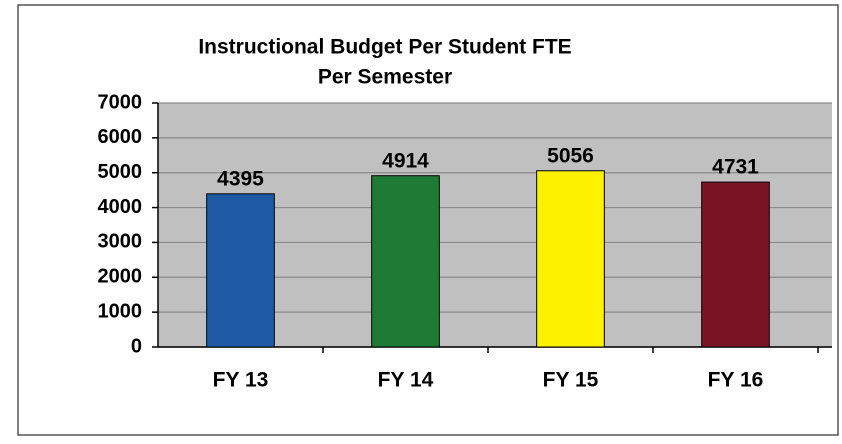 Image resolution: width=842 pixels, height=444 pixels. What do you see at coordinates (120, 172) in the screenshot?
I see `y-tick-label: 5000` at bounding box center [120, 172].